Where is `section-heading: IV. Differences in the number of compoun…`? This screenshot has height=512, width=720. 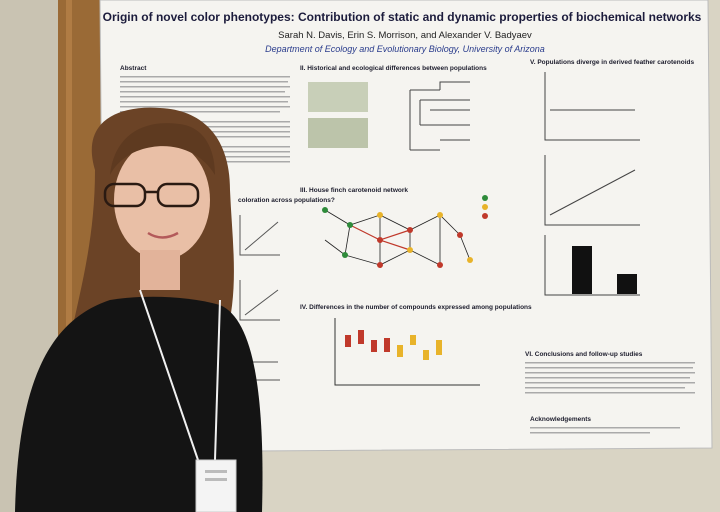 section-heading: IV. Differences in the number of compoun… is located at coordinates (416, 307).